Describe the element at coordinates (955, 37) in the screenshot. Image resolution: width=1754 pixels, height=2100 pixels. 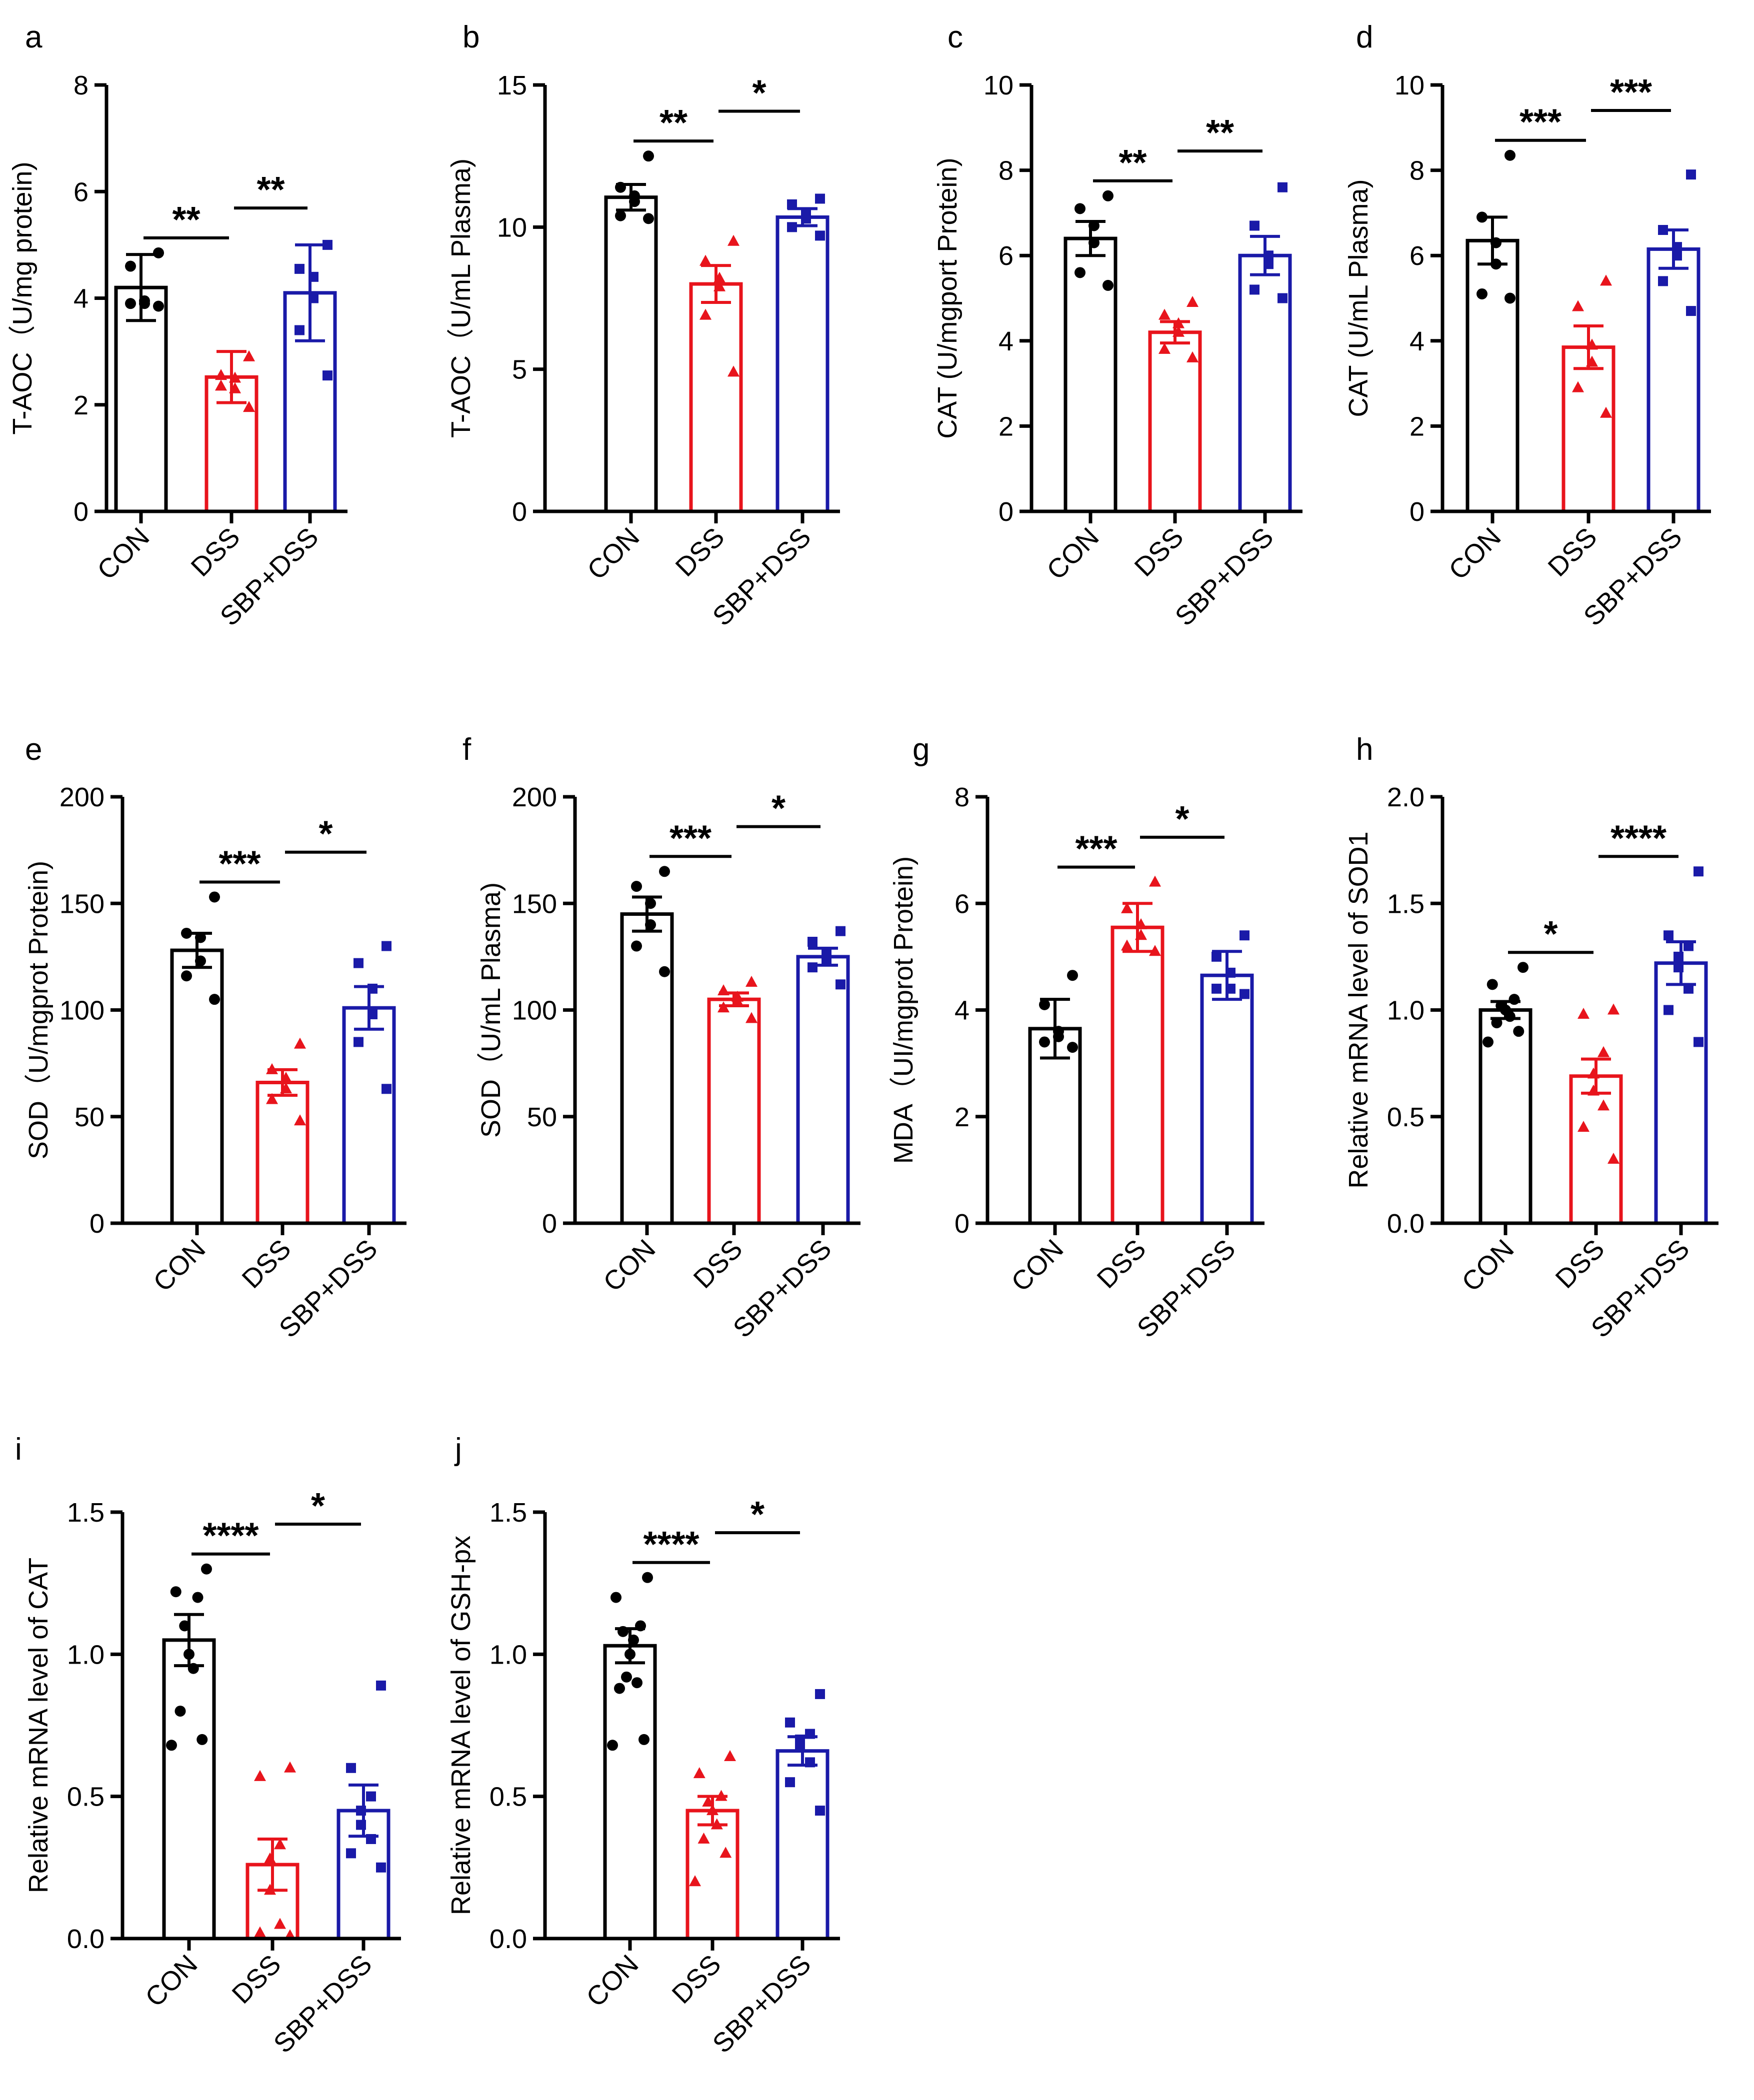
I see `panel-letter: c` at that location.